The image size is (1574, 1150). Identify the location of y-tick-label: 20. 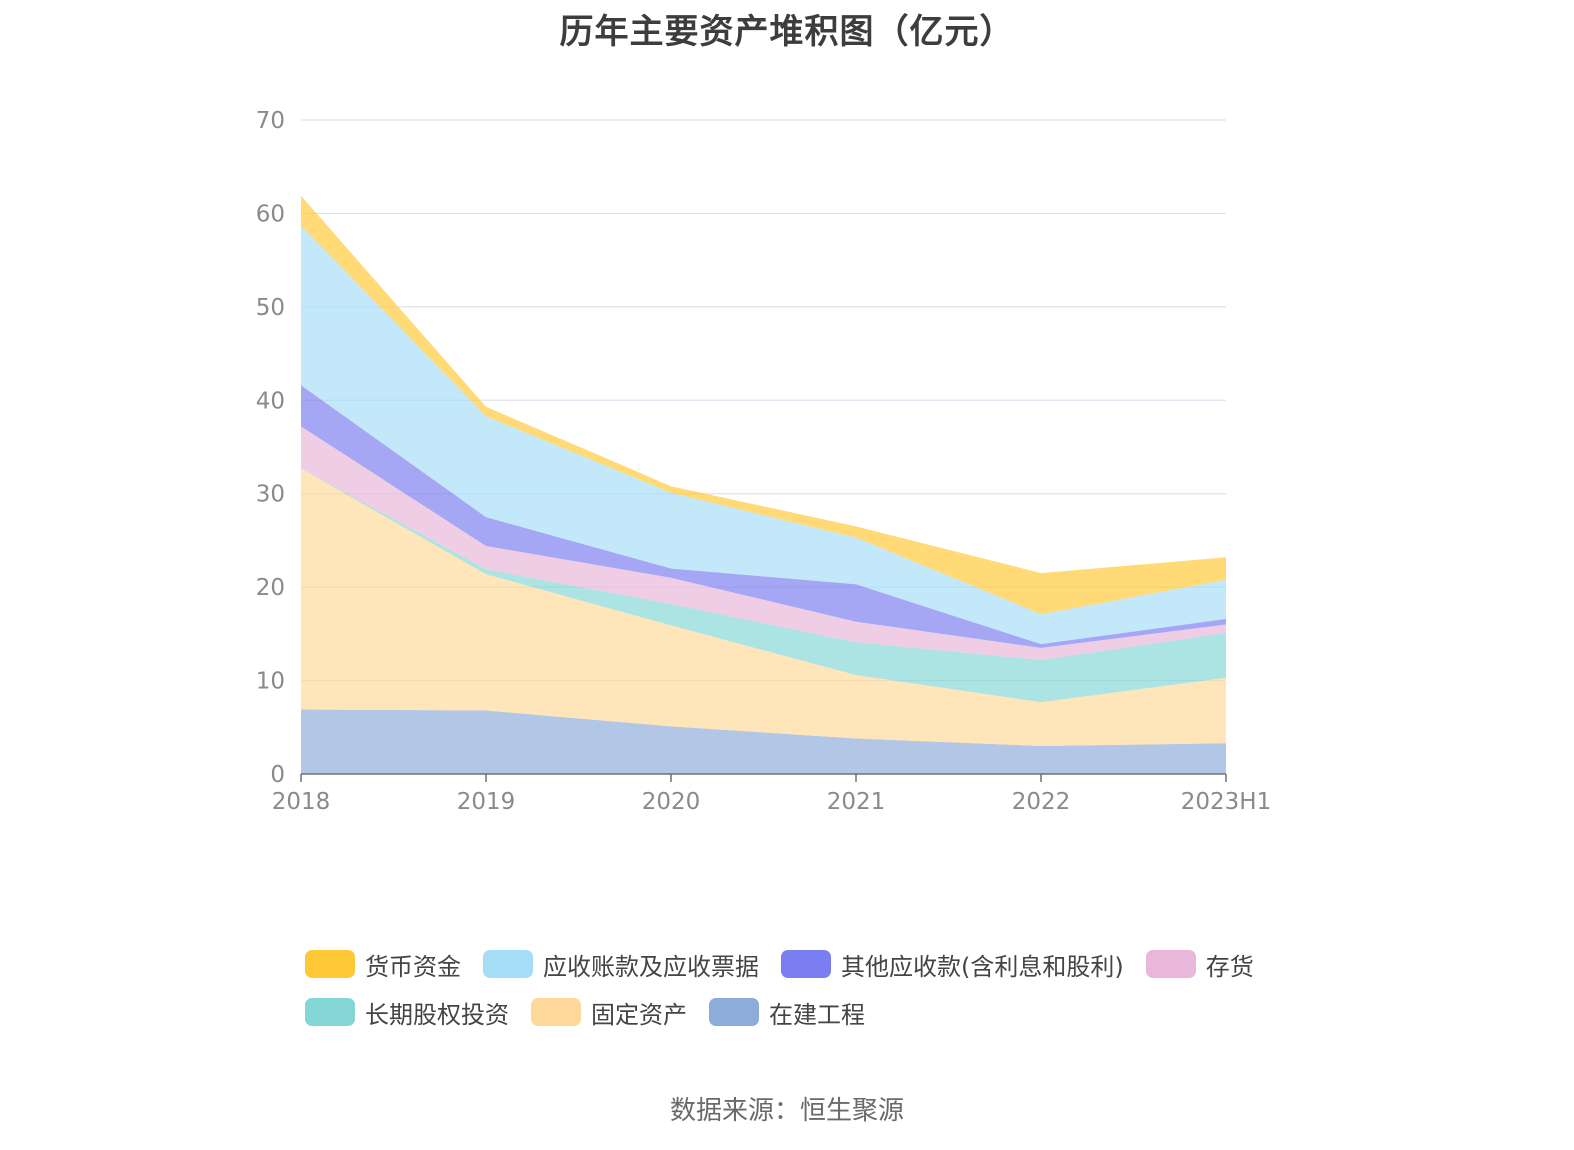
(270, 588).